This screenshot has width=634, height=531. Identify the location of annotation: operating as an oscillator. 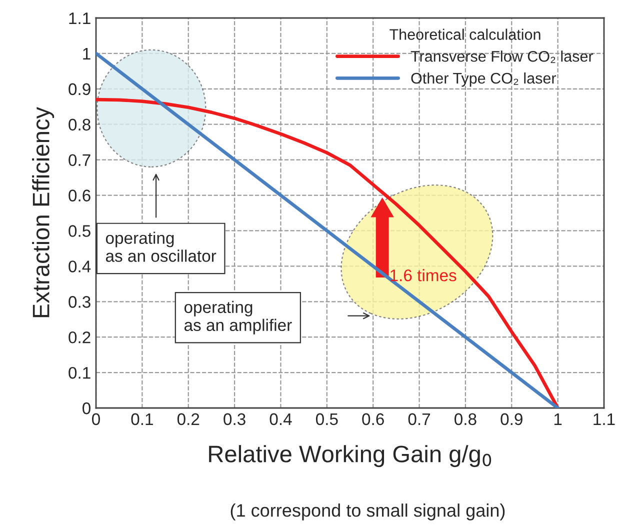
(161, 247).